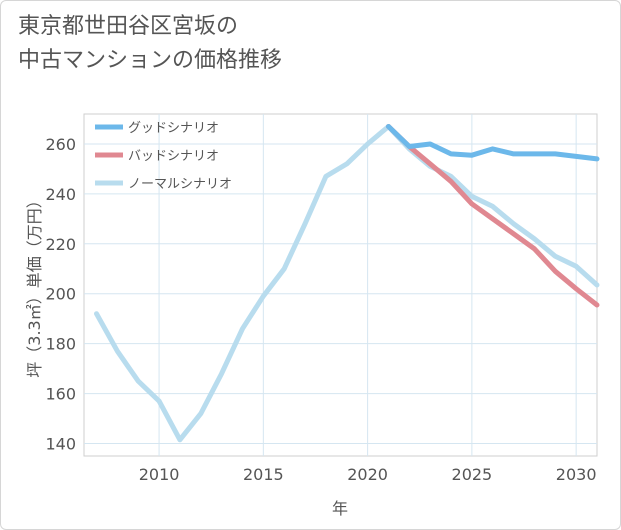 The height and width of the screenshot is (530, 621). What do you see at coordinates (472, 474) in the screenshot?
I see `x-tick-label: 2025` at bounding box center [472, 474].